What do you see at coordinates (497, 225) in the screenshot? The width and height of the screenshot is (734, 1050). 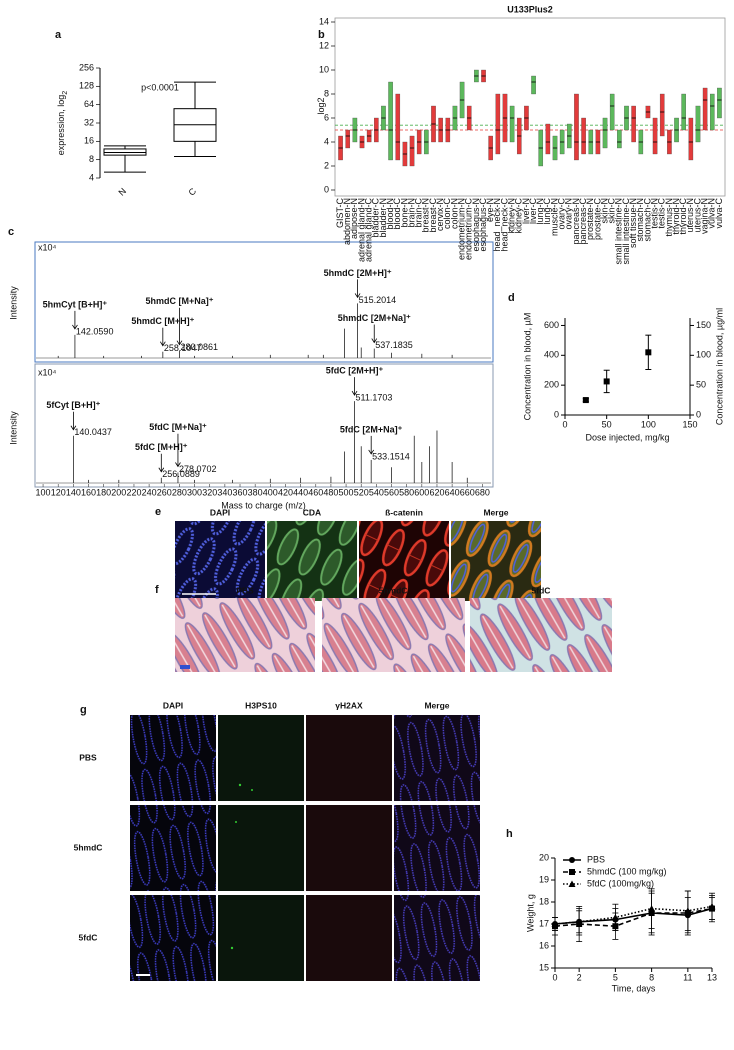 I see `x-tick-label: head_neck-N` at bounding box center [497, 225].